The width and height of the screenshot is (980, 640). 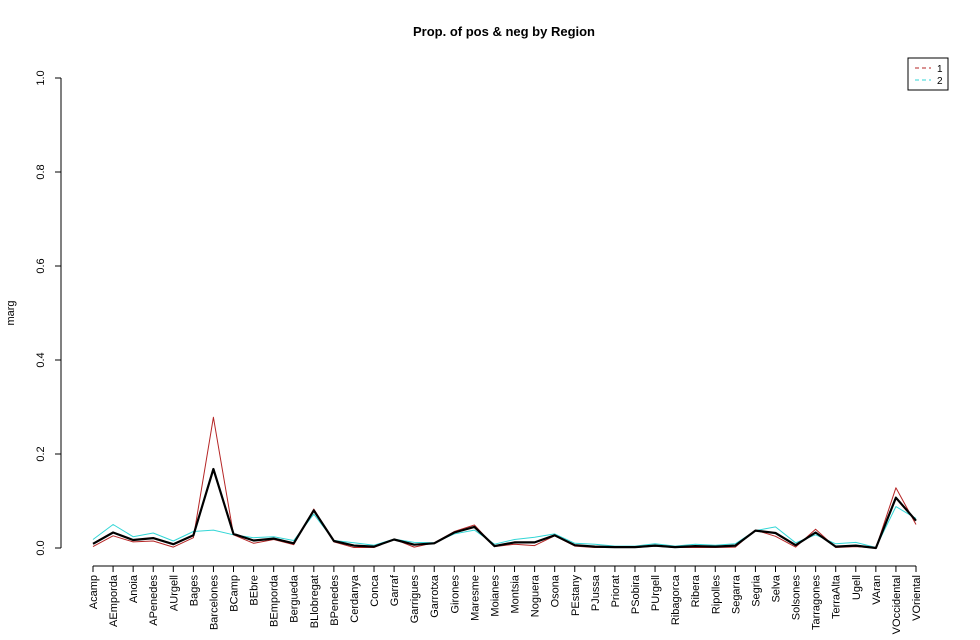 What do you see at coordinates (877, 590) in the screenshot?
I see `x-tick-label: VAran` at bounding box center [877, 590].